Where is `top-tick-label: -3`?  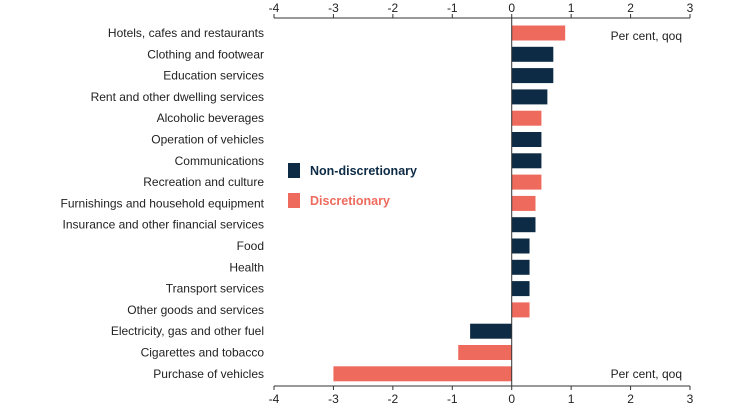 top-tick-label: -3 is located at coordinates (333, 8).